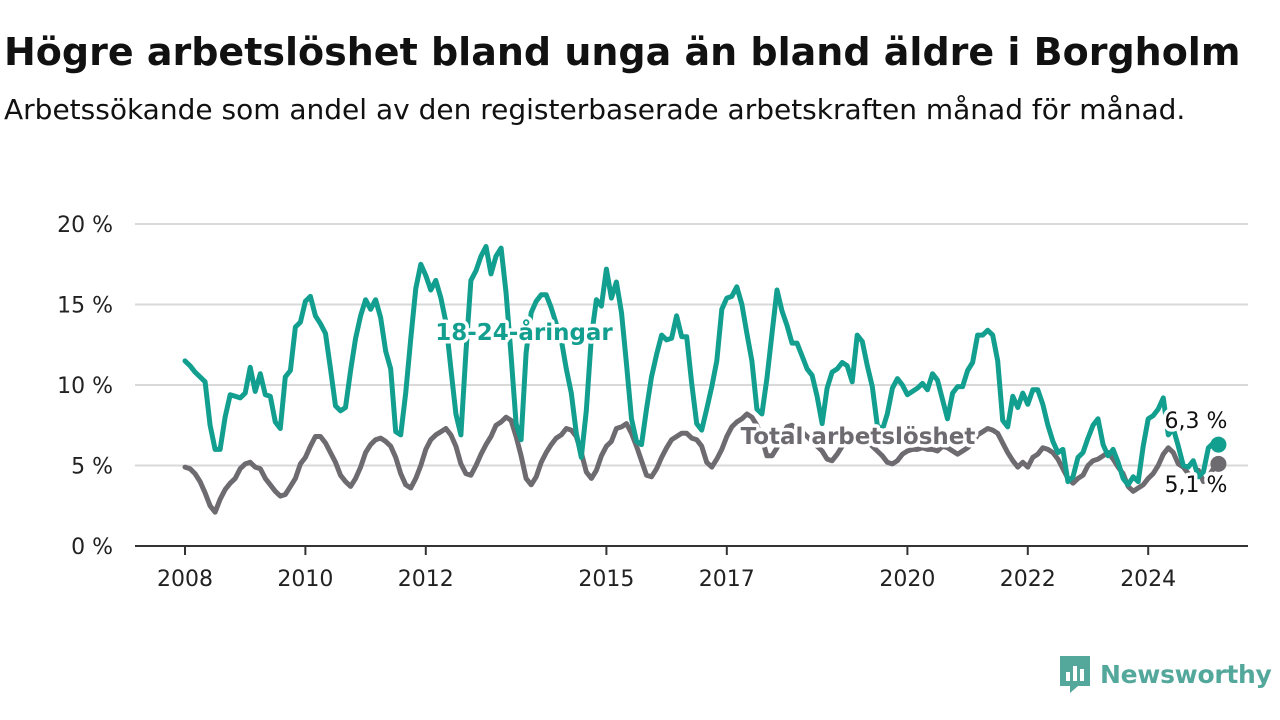 This screenshot has height=720, width=1280. Describe the element at coordinates (1075, 674) in the screenshot. I see `newsworthy-chart-icon` at that location.